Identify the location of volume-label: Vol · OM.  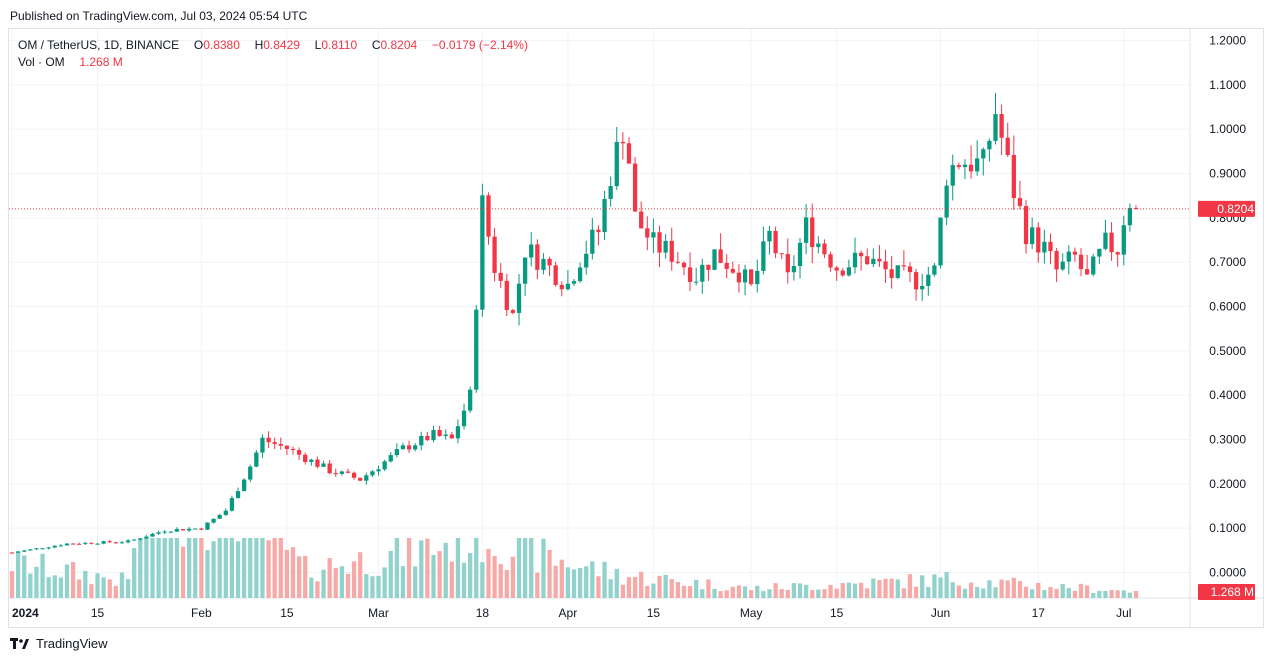
(41, 62).